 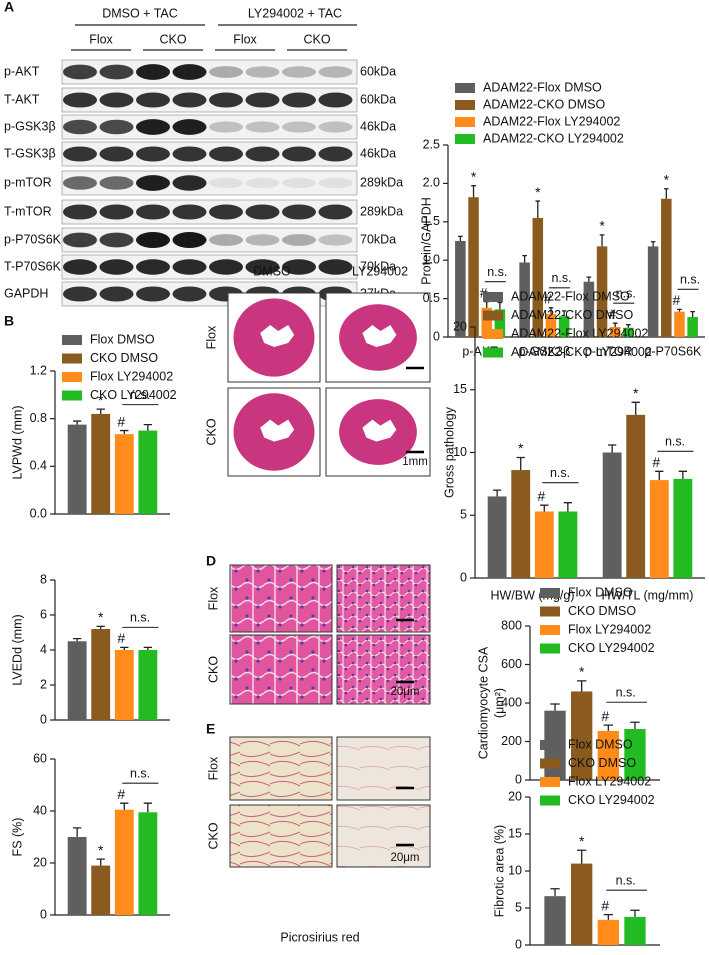 What do you see at coordinates (609, 629) in the screenshot?
I see `legend-label: Flox LY294002` at bounding box center [609, 629].